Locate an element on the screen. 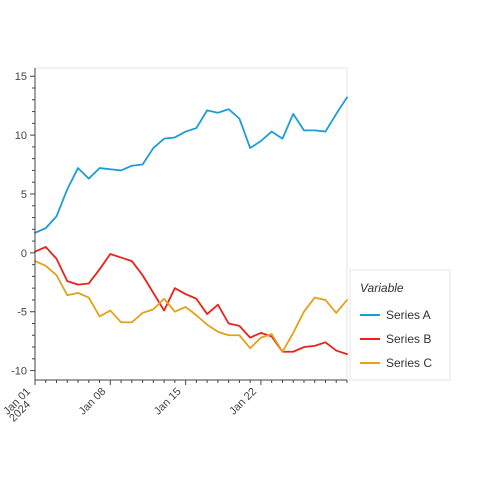  y-tick-label: 5 is located at coordinates (24, 195).